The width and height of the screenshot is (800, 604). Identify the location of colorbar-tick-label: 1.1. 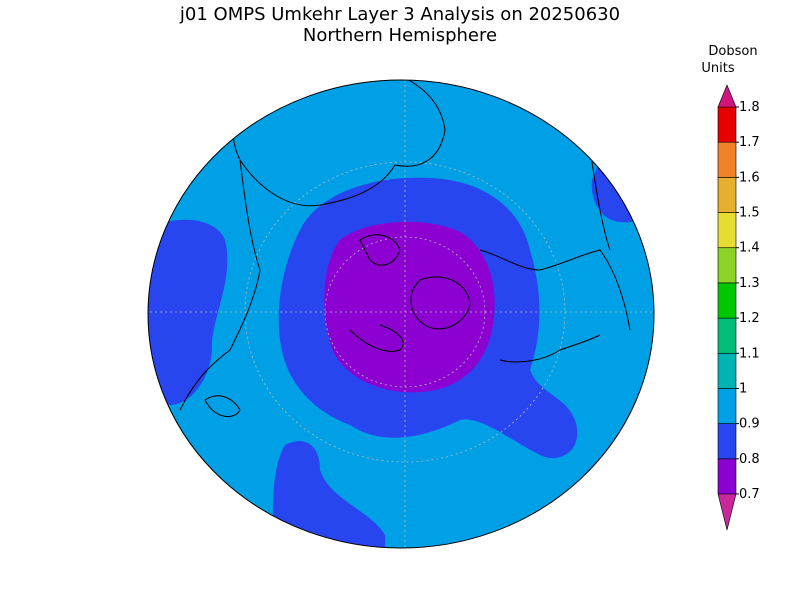
(749, 353).